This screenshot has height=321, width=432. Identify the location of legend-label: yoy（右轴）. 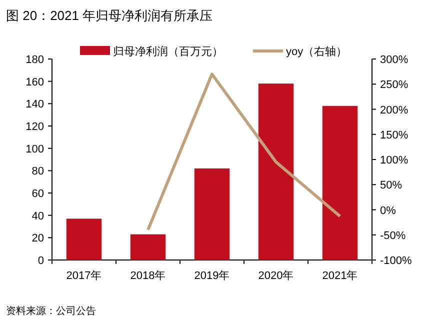
(317, 51).